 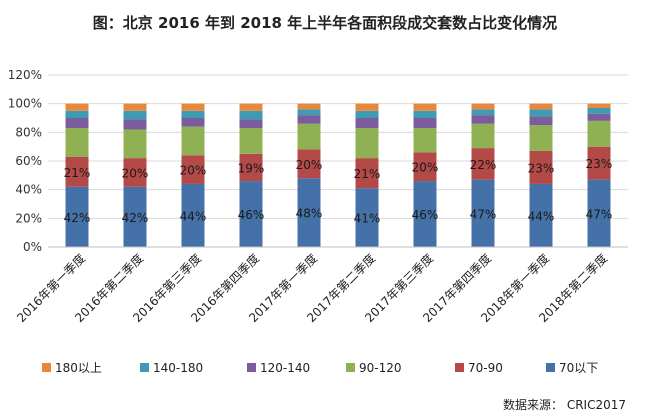 What do you see at coordinates (325, 23) in the screenshot?
I see `chart-title: 图：北京 2016 年到 2018 年上半年各面积段成交套数占比变化情况` at bounding box center [325, 23].